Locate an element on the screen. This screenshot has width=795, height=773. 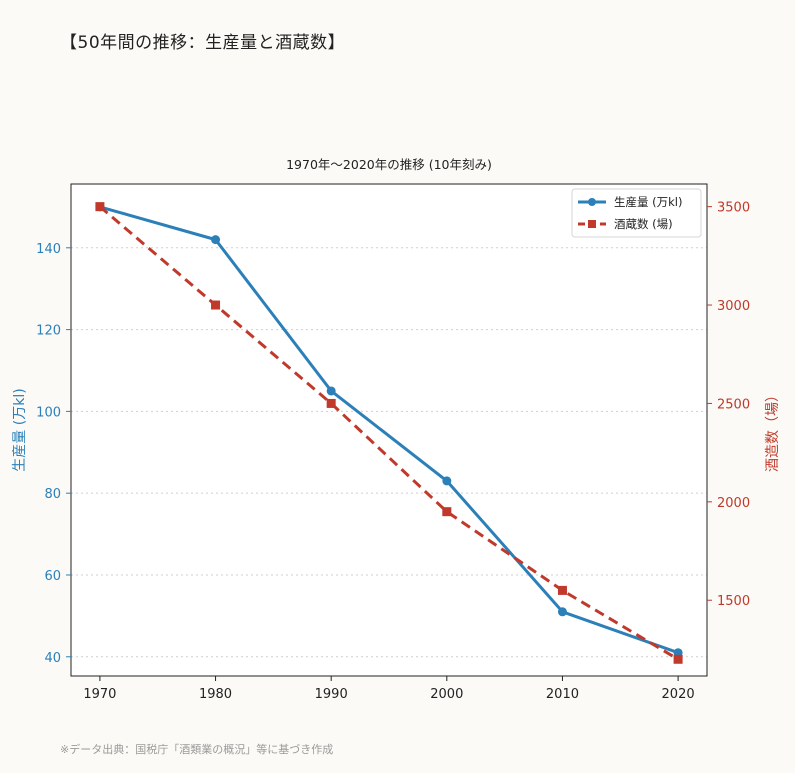
legend-production-label: 生産量 (万kl) is located at coordinates (648, 202).